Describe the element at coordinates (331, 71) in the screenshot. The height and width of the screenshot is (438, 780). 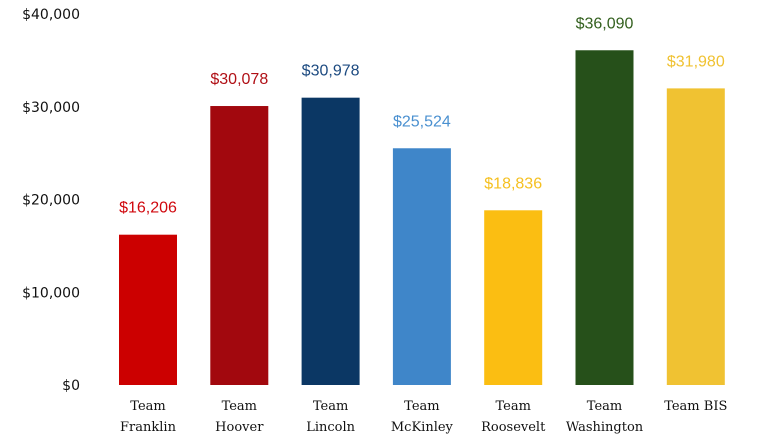
I see `data-label: $30,978` at that location.